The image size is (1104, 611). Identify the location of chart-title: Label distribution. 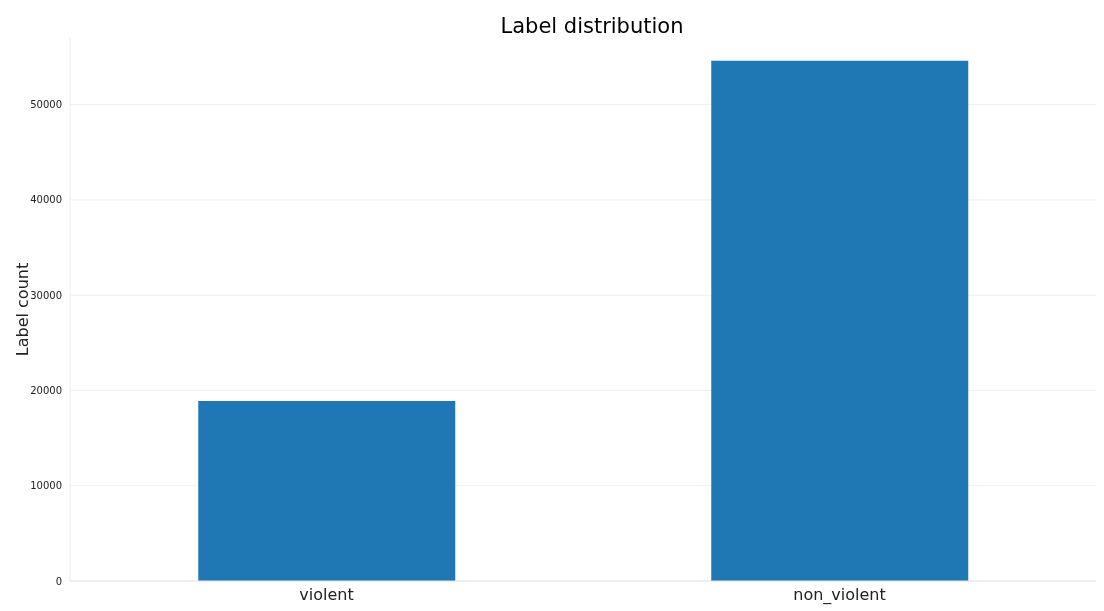
(592, 26).